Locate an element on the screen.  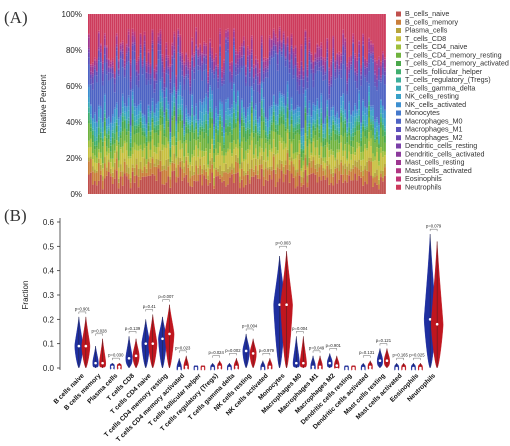
violin-shape is located at coordinates (86, 342).